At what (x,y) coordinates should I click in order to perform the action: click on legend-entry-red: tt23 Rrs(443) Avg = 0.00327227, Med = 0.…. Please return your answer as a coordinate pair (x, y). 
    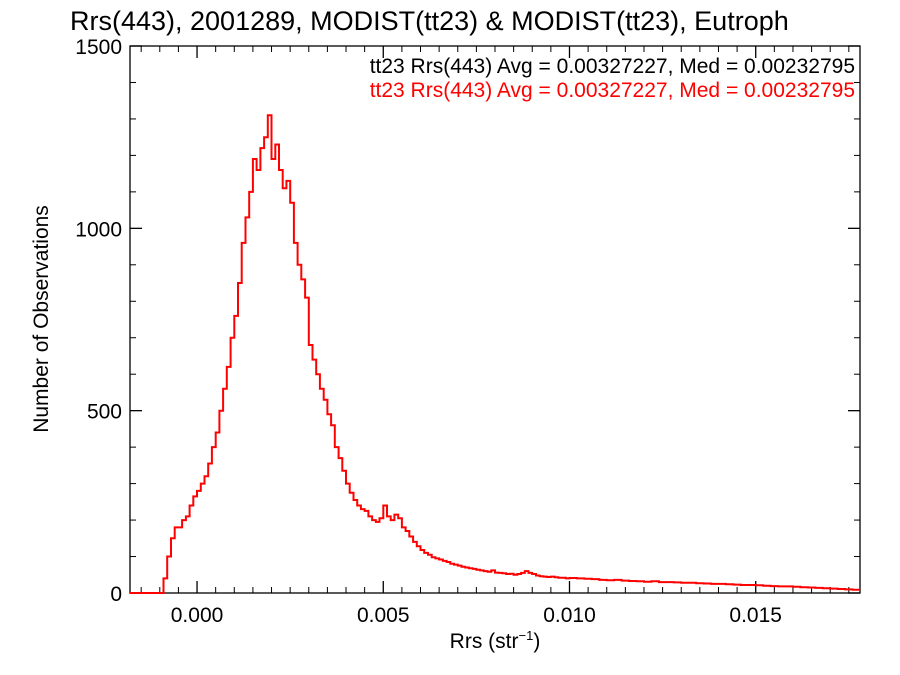
    Looking at the image, I should click on (612, 90).